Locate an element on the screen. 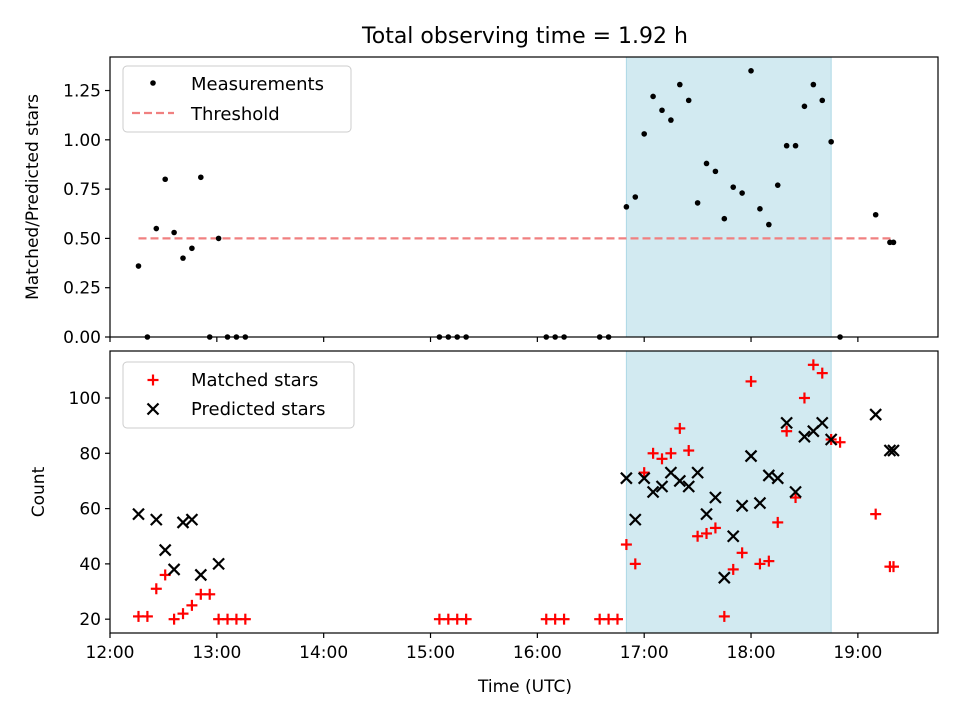  legend-matched-label: Matched stars is located at coordinates (254, 380).